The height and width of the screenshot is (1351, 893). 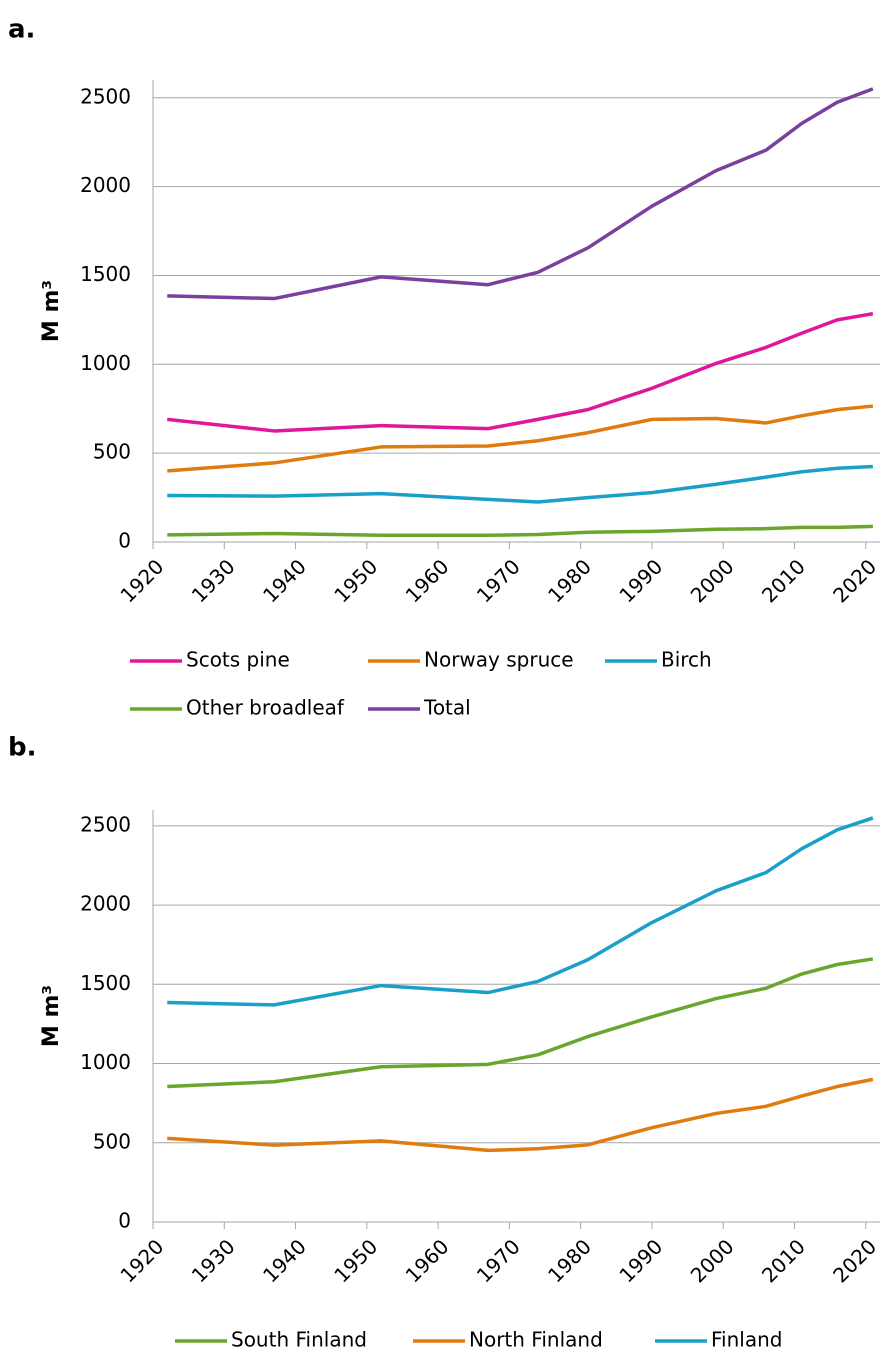 What do you see at coordinates (299, 1339) in the screenshot?
I see `legend-label: South Finland` at bounding box center [299, 1339].